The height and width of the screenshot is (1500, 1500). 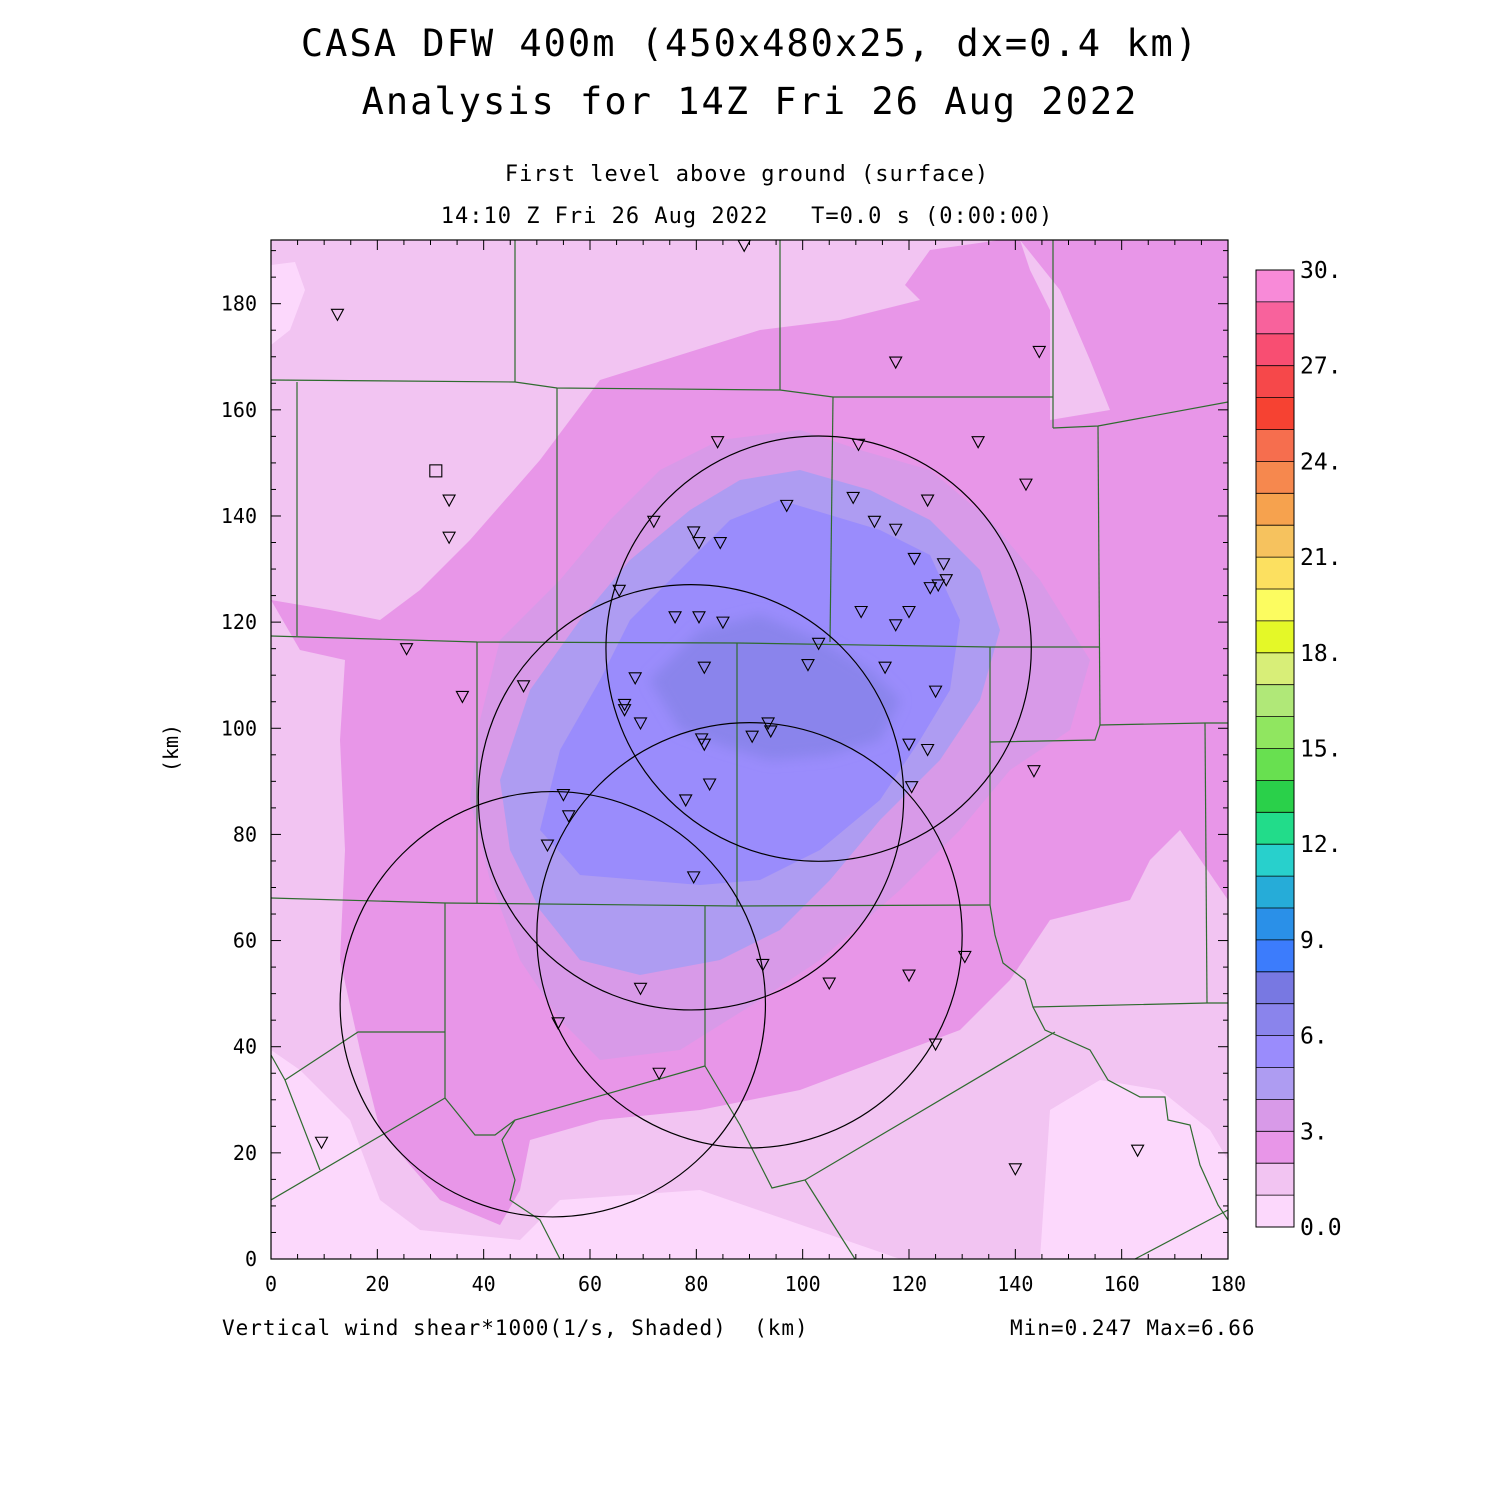 I want to click on field-band-lightest-bottom-left, so click(x=585, y=1154).